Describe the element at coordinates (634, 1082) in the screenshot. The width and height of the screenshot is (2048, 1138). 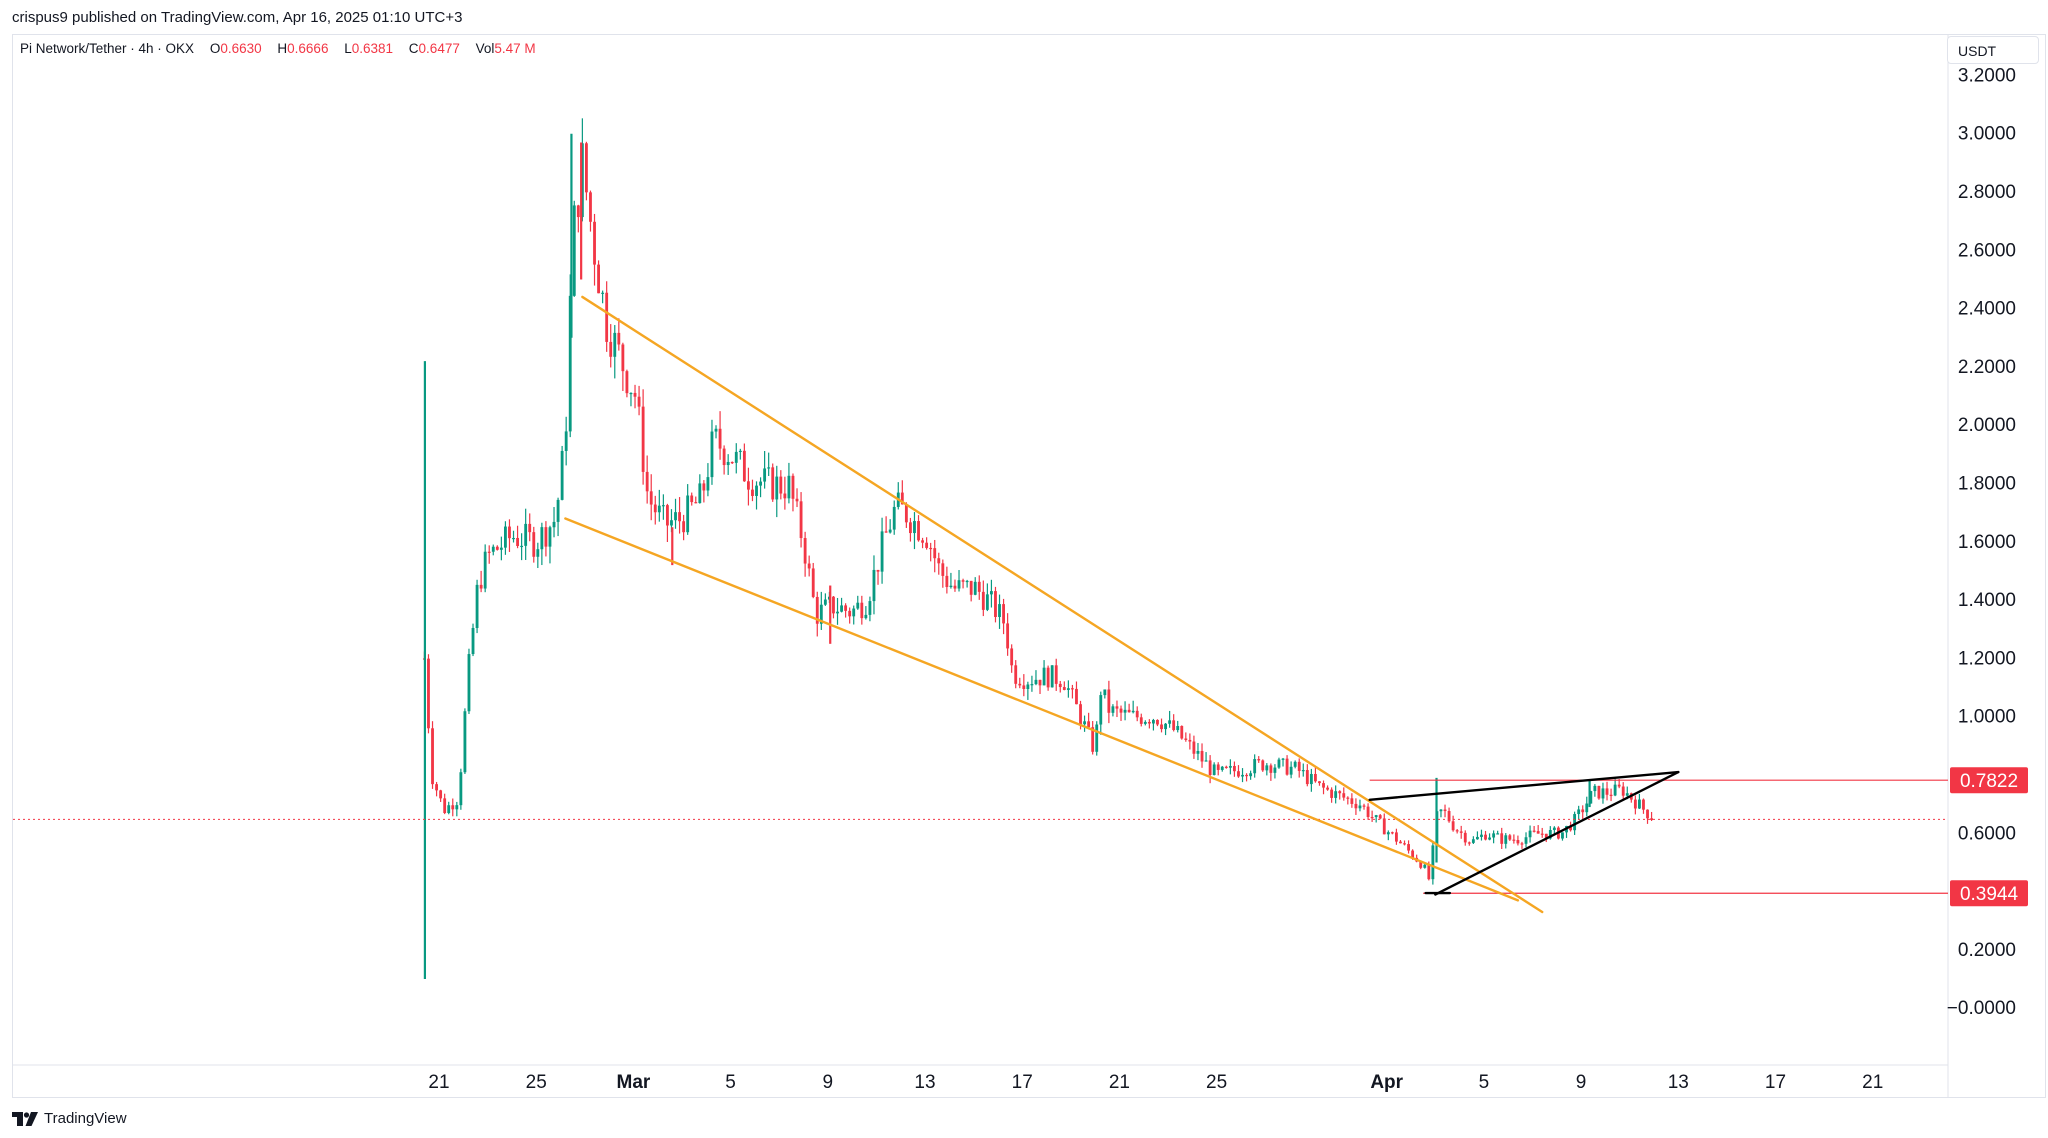
I see `time-tick-label: Mar` at that location.